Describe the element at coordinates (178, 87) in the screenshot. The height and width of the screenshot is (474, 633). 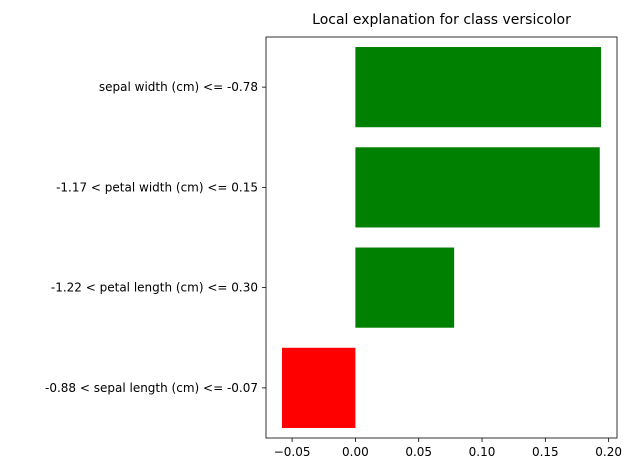
I see `y-tick-label-1: sepal width (cm) <= -0.78` at that location.